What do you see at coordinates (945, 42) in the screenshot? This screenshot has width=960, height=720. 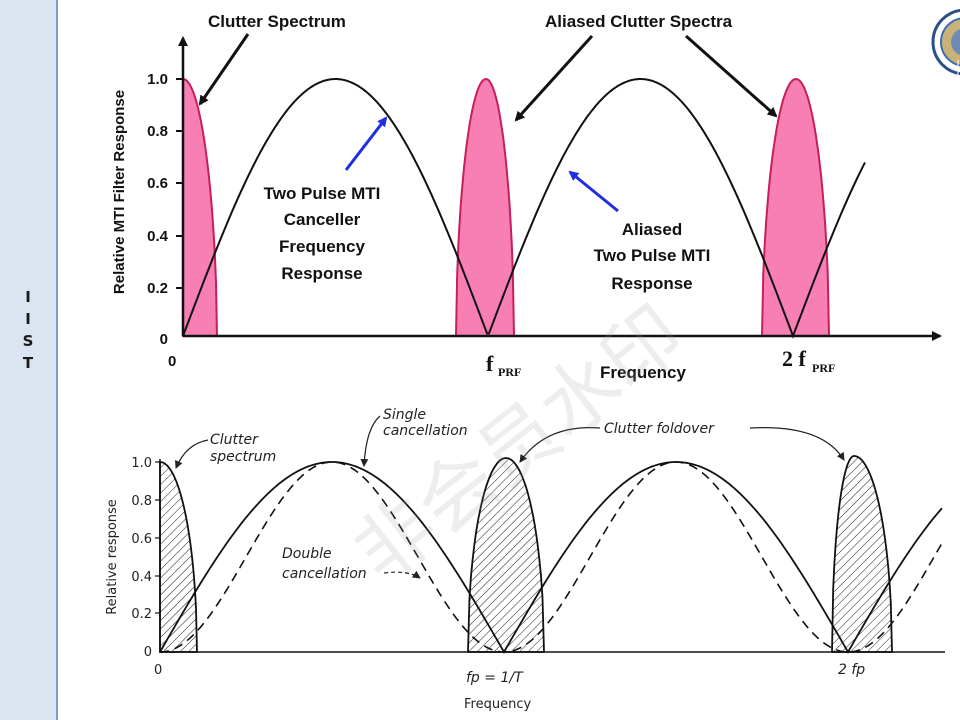 I see `logo` at bounding box center [945, 42].